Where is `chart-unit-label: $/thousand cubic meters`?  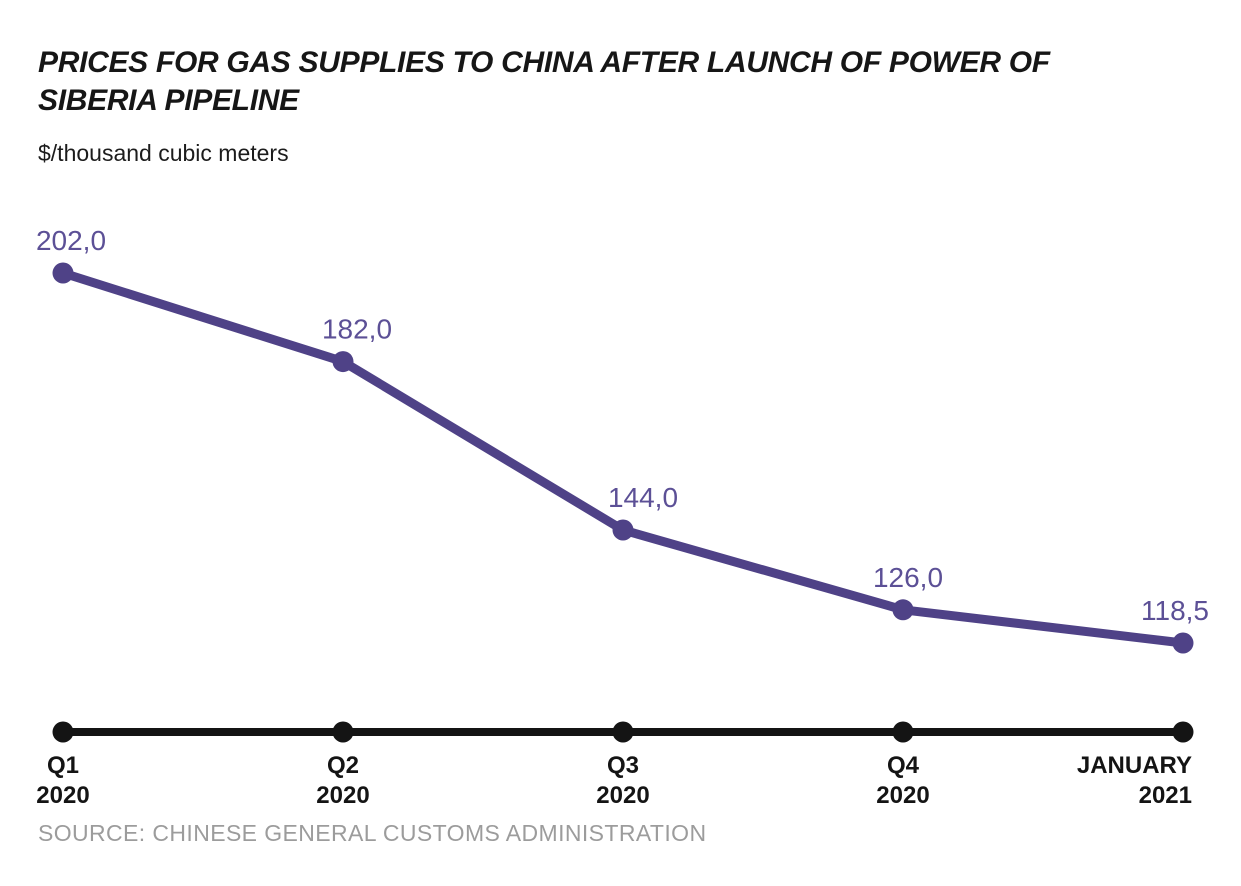
chart-unit-label: $/thousand cubic meters is located at coordinates (163, 153).